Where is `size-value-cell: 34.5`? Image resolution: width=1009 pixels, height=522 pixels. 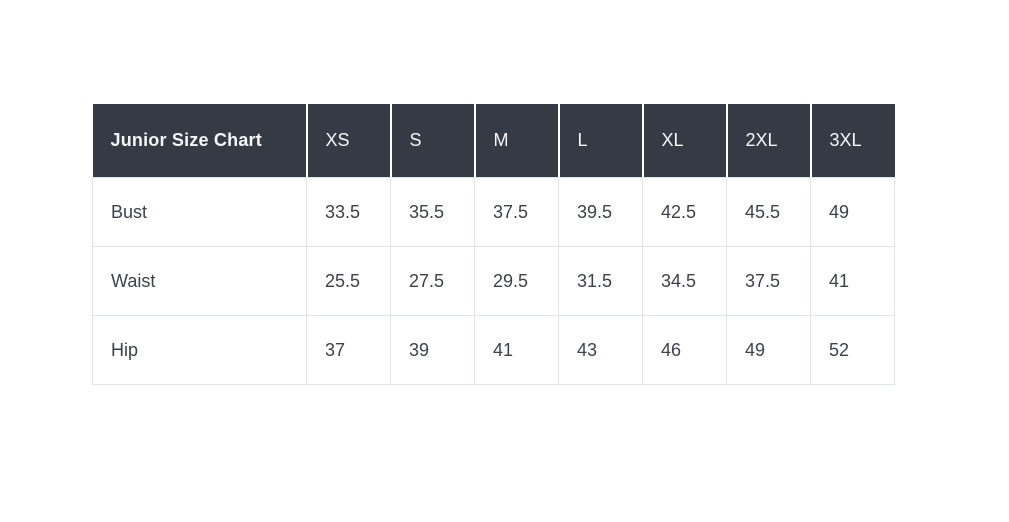 size-value-cell: 34.5 is located at coordinates (684, 281).